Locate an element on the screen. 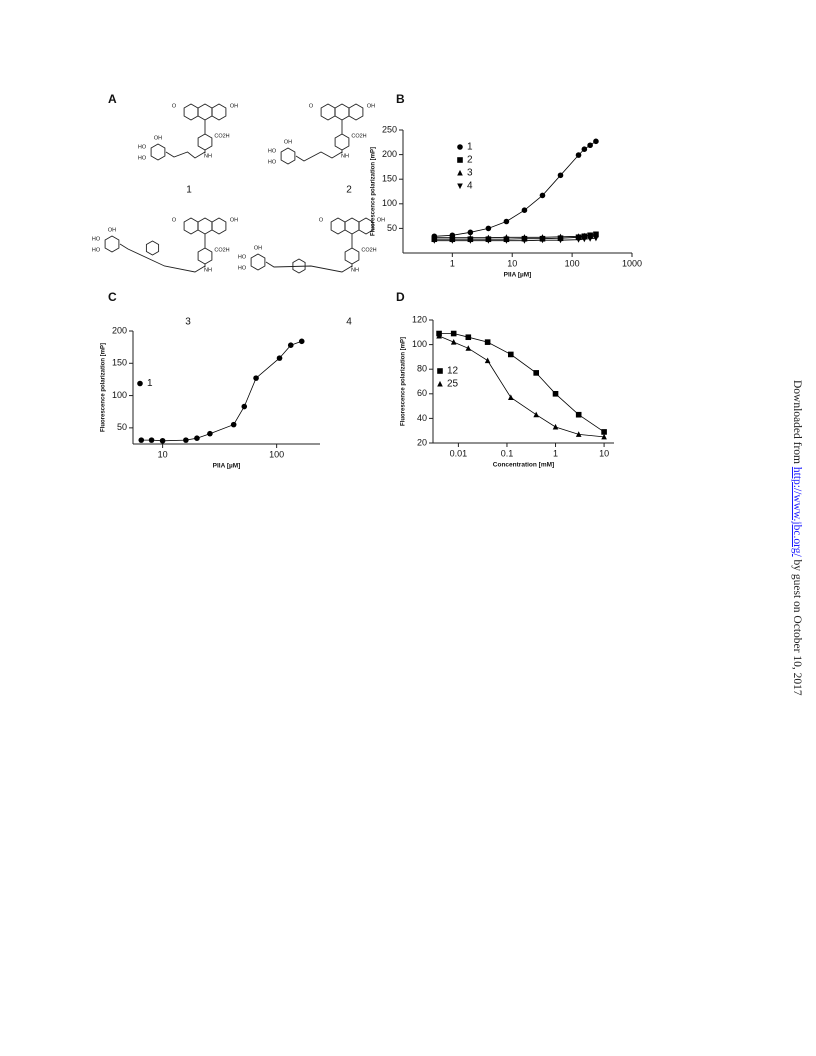 This screenshot has height=1056, width=816. legend-label: 4 is located at coordinates (470, 186).